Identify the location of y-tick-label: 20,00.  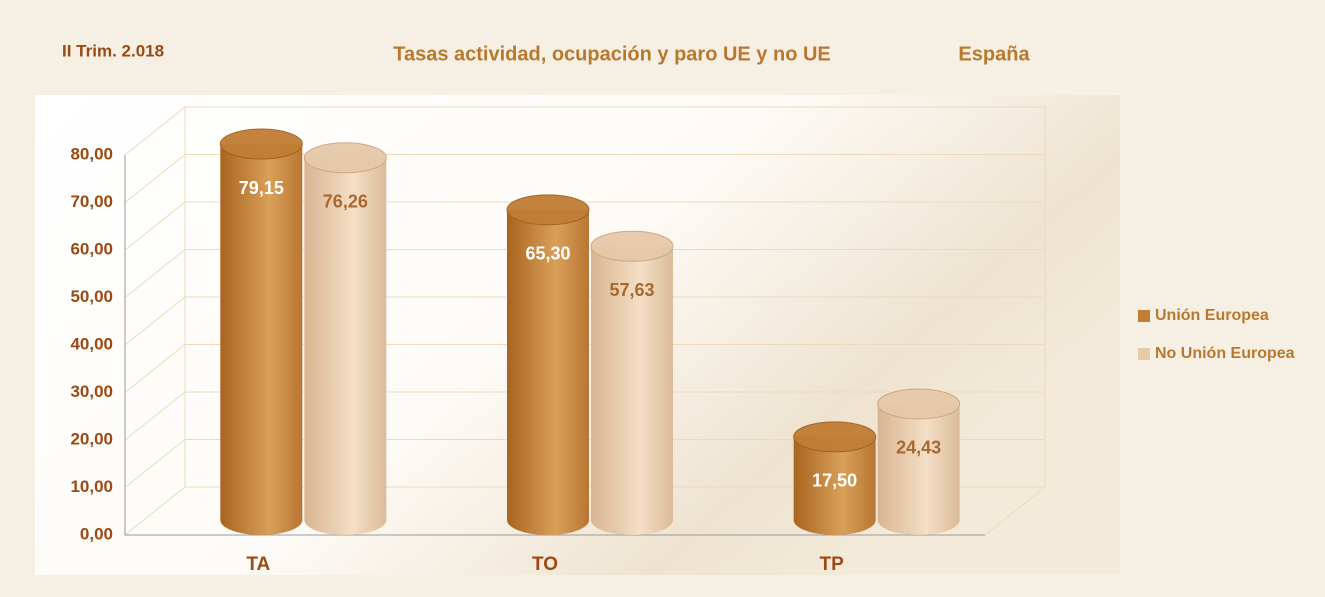
(91, 438).